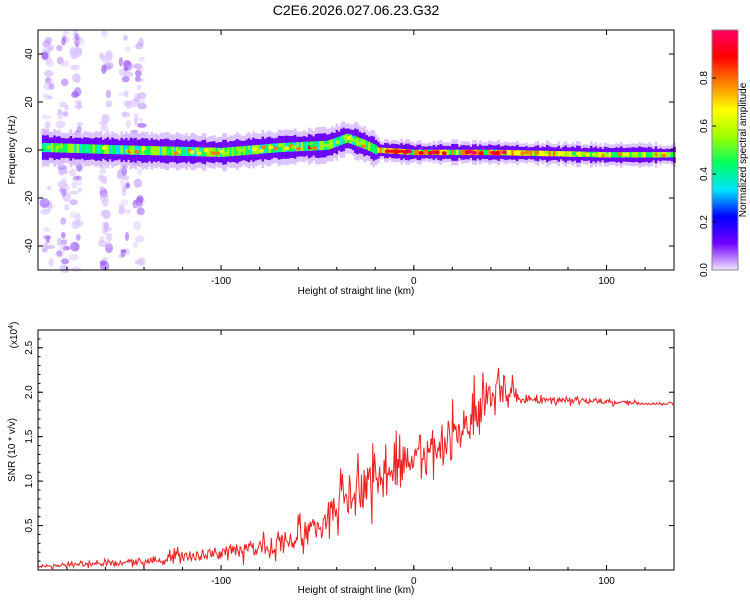  Describe the element at coordinates (606, 281) in the screenshot. I see `spectrogram-xtick-label: 100` at that location.